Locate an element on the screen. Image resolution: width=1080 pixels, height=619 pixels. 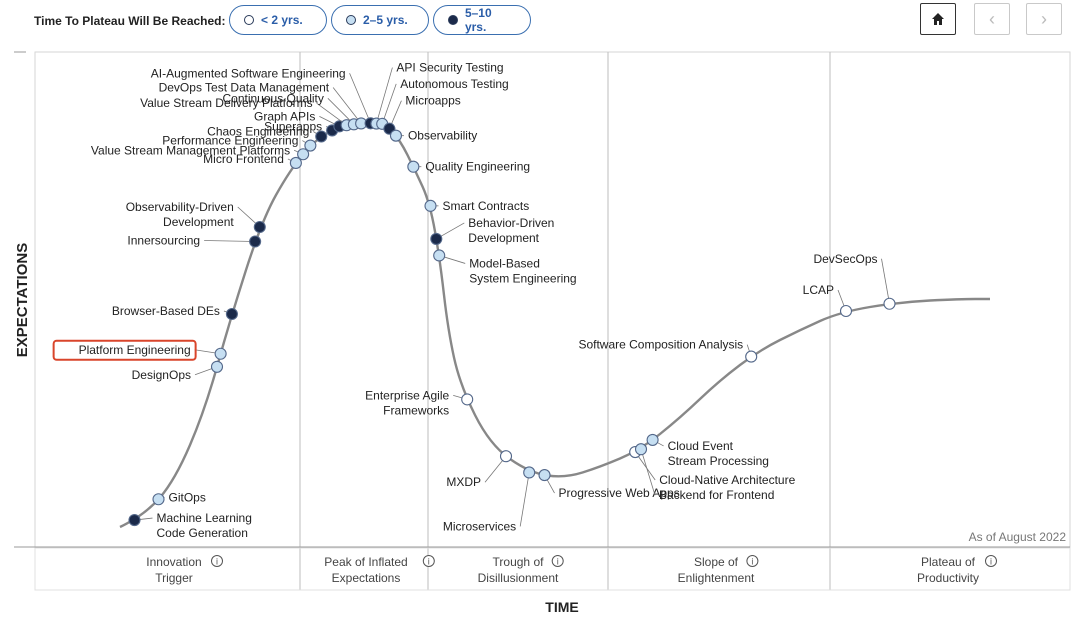
phase-label: Trough of is located at coordinates (519, 562).